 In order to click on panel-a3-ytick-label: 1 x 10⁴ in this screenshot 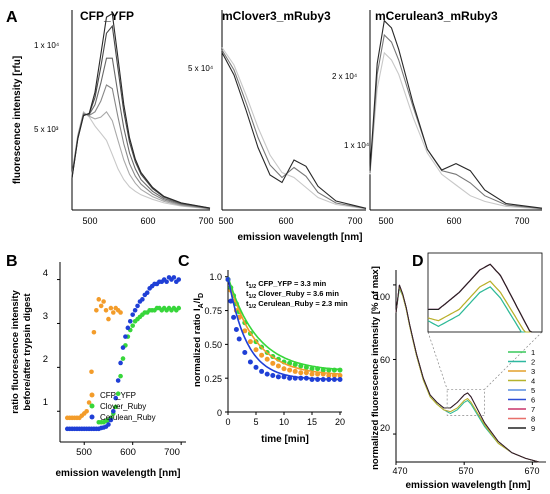, I will do `click(357, 145)`.